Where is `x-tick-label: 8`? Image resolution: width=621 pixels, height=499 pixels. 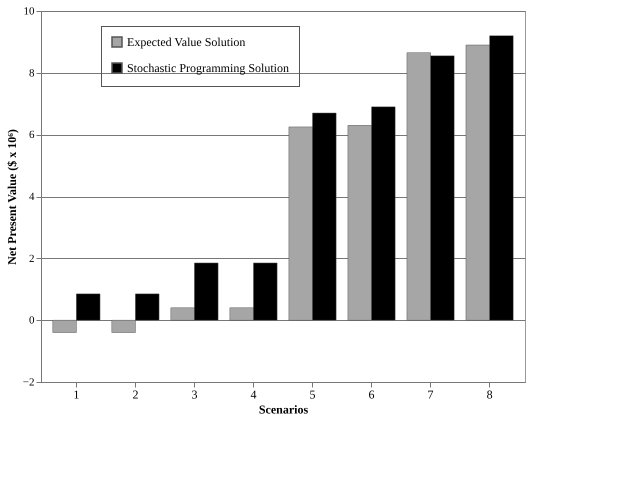
x-tick-label: 8 is located at coordinates (489, 395).